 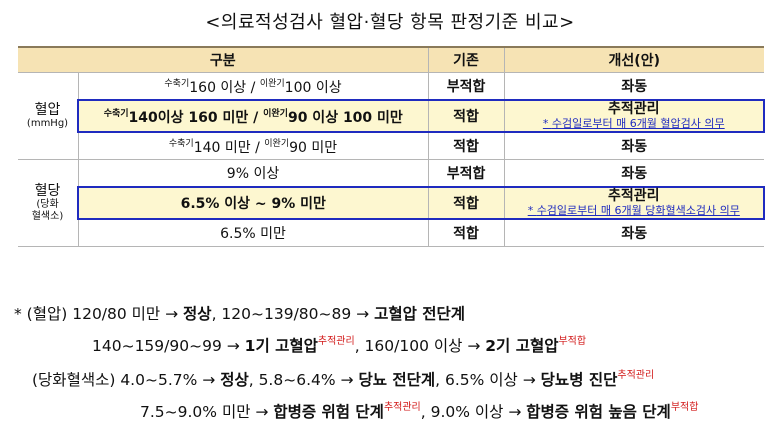 What do you see at coordinates (466, 59) in the screenshot?
I see `header-existing: 기존` at bounding box center [466, 59].